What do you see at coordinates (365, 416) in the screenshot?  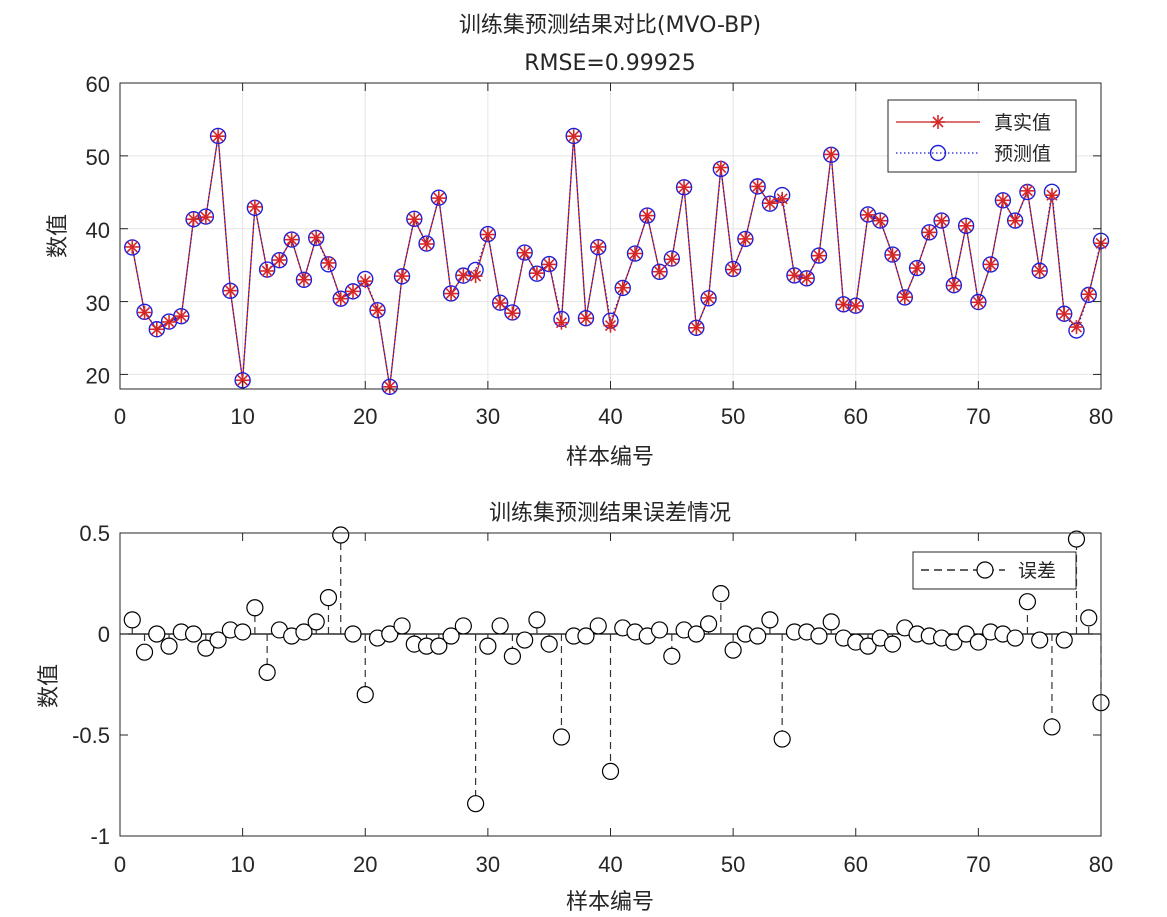 I see `x-tick-label: 20` at bounding box center [365, 416].